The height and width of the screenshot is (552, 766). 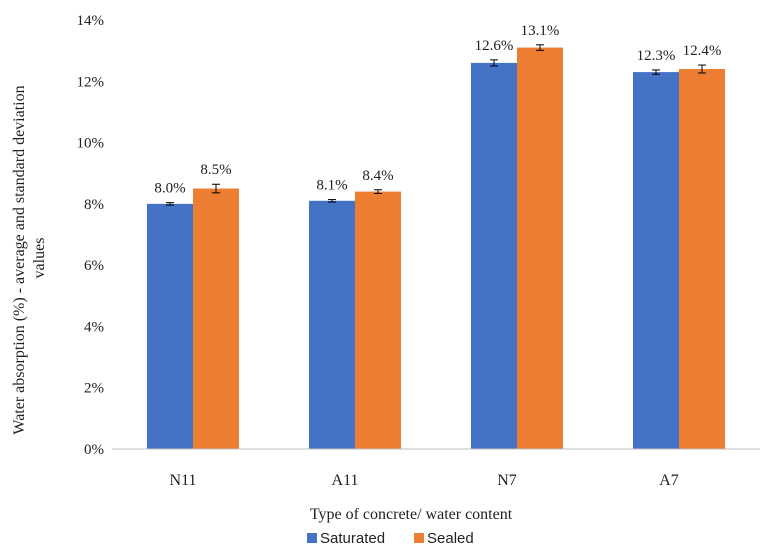 I want to click on y-tick-label: 4%, so click(x=94, y=327).